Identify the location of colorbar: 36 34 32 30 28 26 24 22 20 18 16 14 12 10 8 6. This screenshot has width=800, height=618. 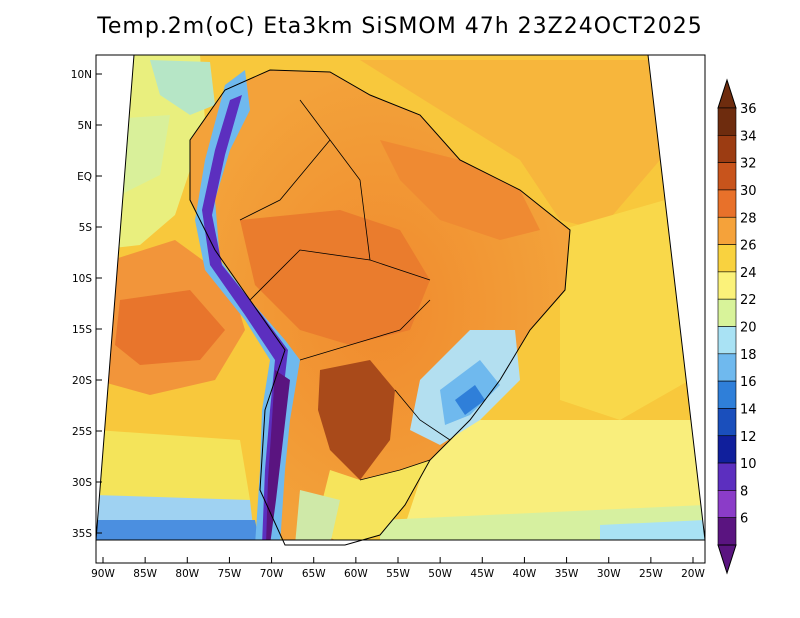
(737, 326).